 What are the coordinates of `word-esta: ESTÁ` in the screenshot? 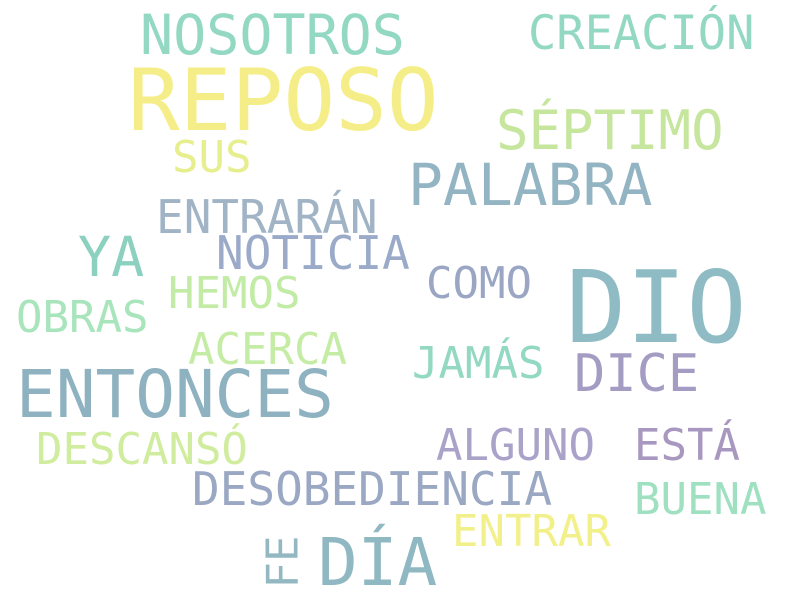 It's located at (687, 445).